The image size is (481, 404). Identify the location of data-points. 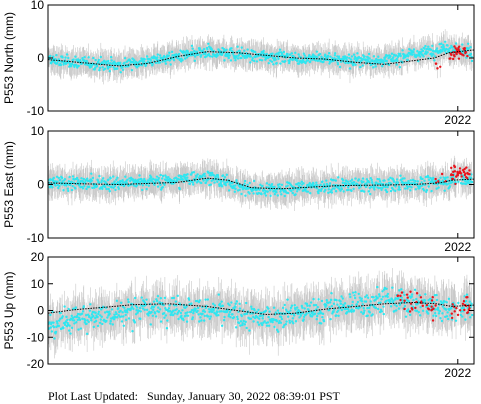
(261, 181).